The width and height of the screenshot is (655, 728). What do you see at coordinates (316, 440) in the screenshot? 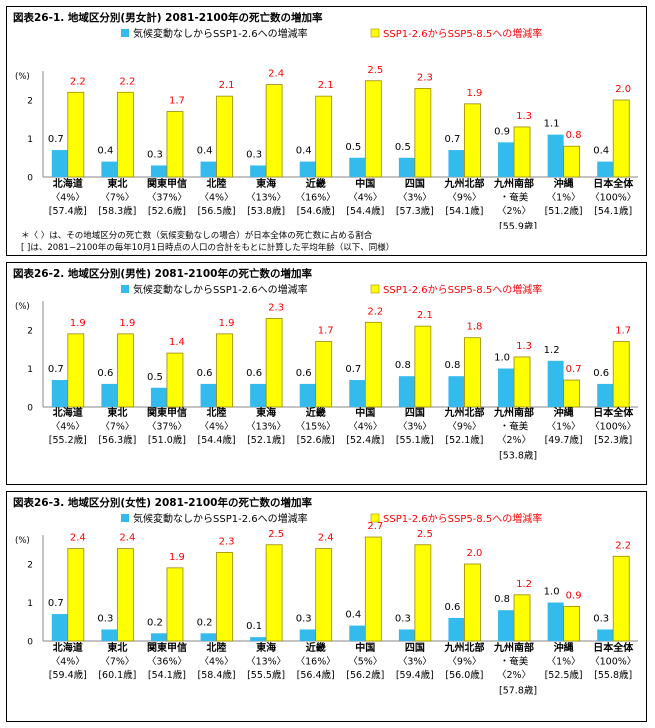
I see `category-label: [52.6歳]` at bounding box center [316, 440].